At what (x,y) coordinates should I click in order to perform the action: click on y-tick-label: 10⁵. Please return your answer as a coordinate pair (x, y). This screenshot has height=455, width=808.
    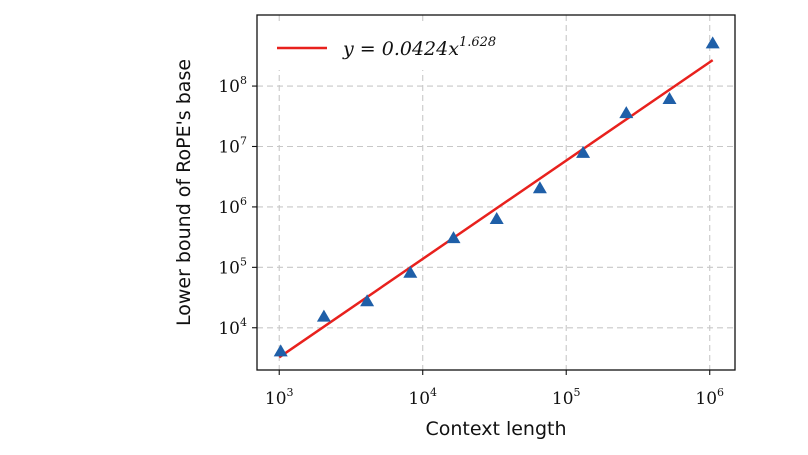
    Looking at the image, I should click on (232, 266).